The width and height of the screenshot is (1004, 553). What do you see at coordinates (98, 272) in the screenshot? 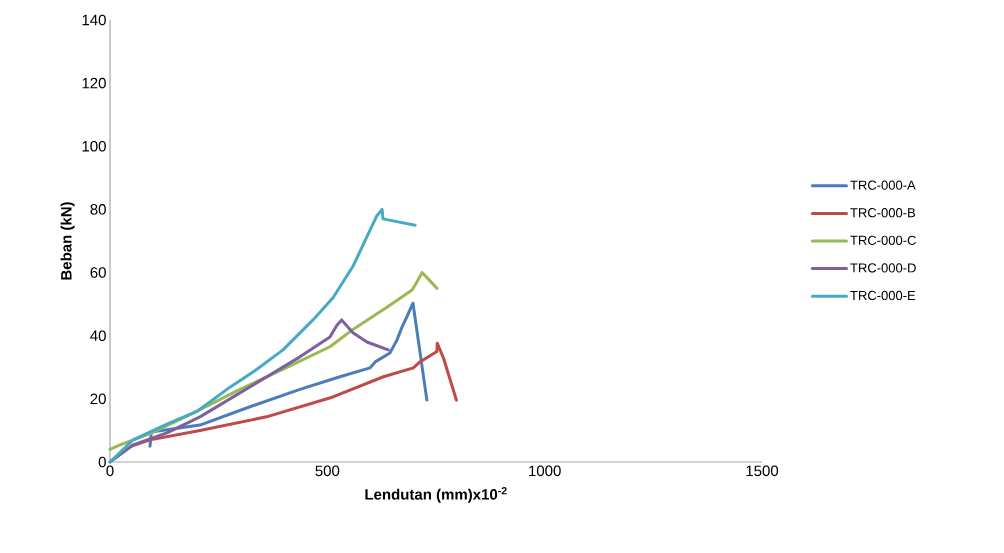
I see `y-tick-label: 60` at bounding box center [98, 272].